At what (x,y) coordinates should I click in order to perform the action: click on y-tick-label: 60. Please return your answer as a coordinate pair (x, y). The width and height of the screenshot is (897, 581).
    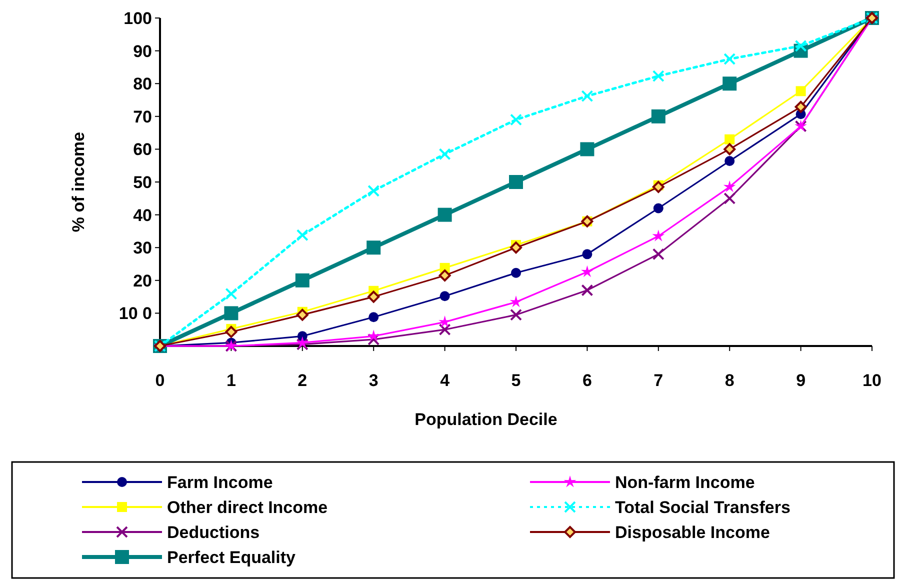
    Looking at the image, I should click on (142, 150).